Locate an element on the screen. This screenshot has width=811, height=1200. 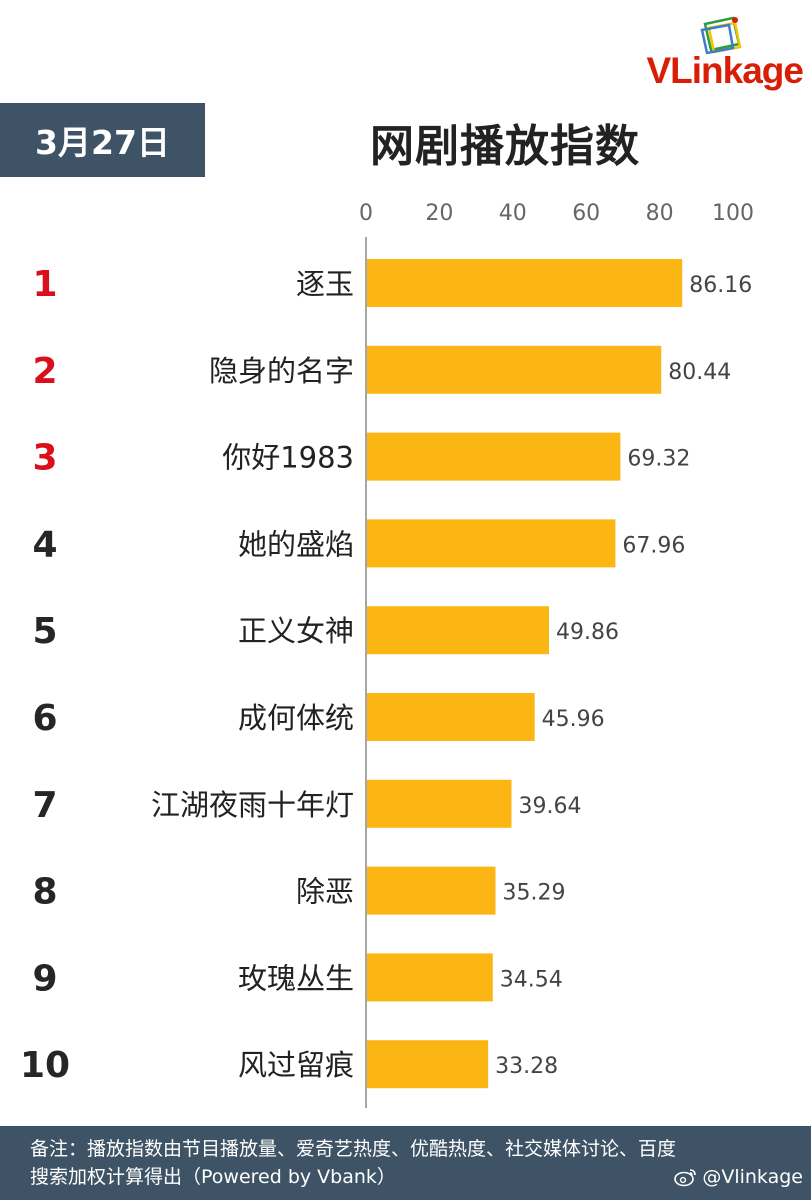
category-label: 除恶 is located at coordinates (325, 892).